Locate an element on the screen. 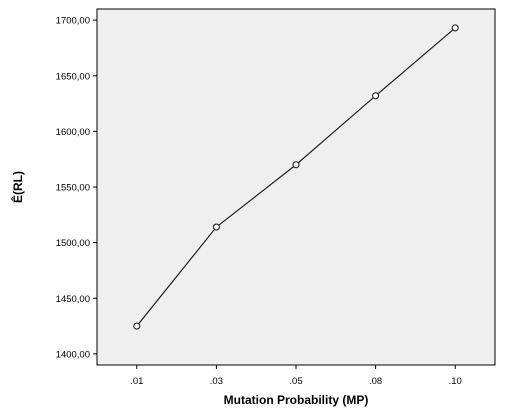 Image resolution: width=508 pixels, height=412 pixels. x-axis-title: Mutation Probability (MP) is located at coordinates (296, 400).